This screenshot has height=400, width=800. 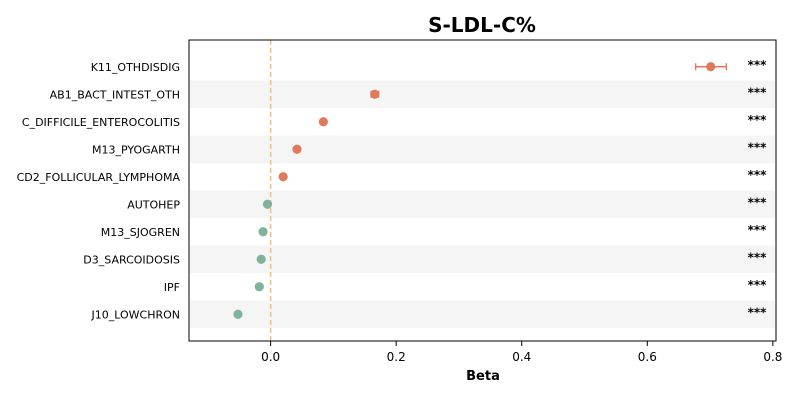 I want to click on category-label: CD2_FOLLICULAR_LYMPHOMA, so click(x=99, y=177).